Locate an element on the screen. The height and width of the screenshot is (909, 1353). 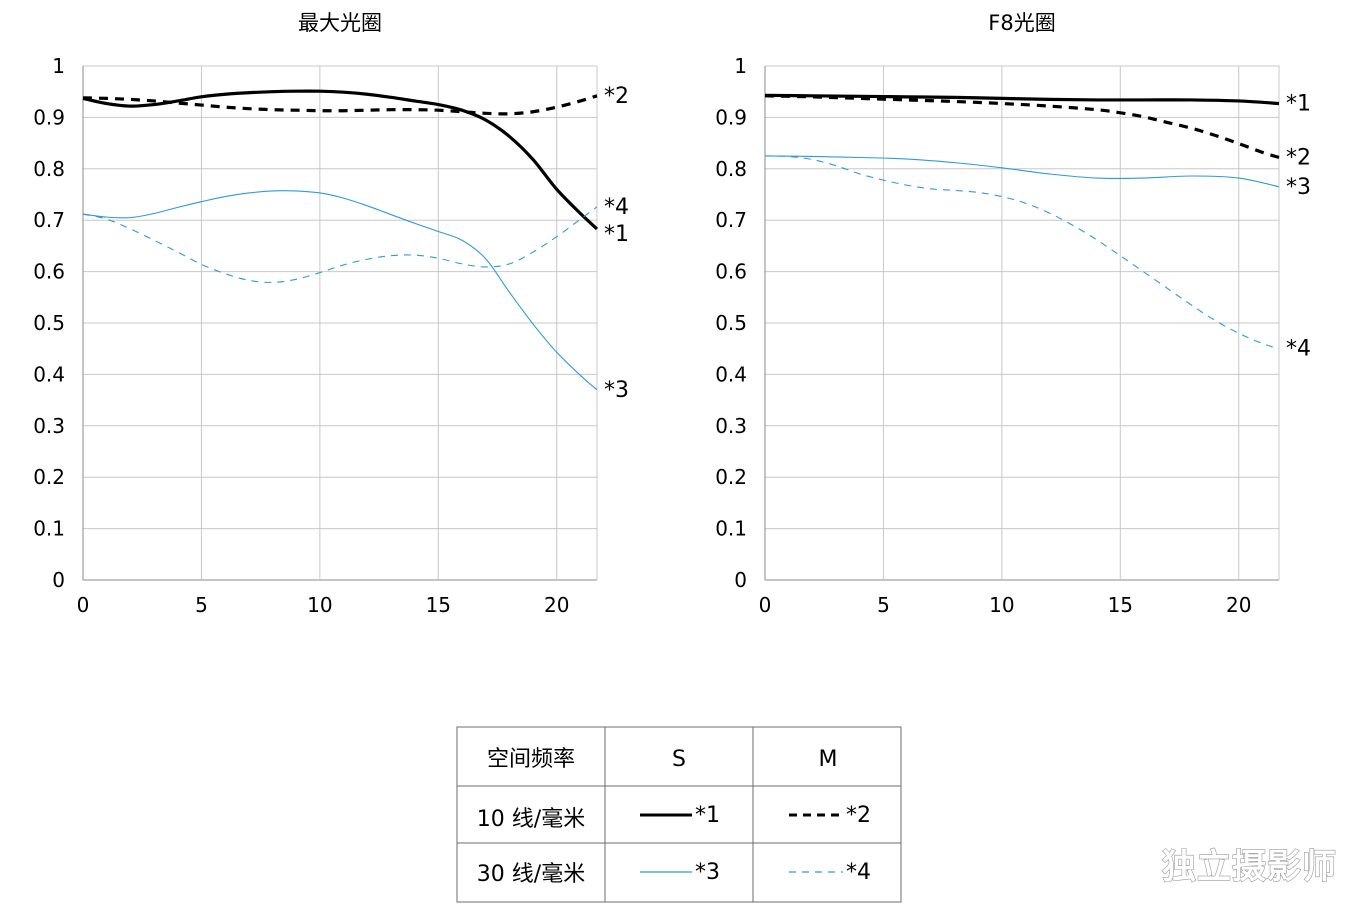
legend-header-frequency: 空间频率 is located at coordinates (531, 759).